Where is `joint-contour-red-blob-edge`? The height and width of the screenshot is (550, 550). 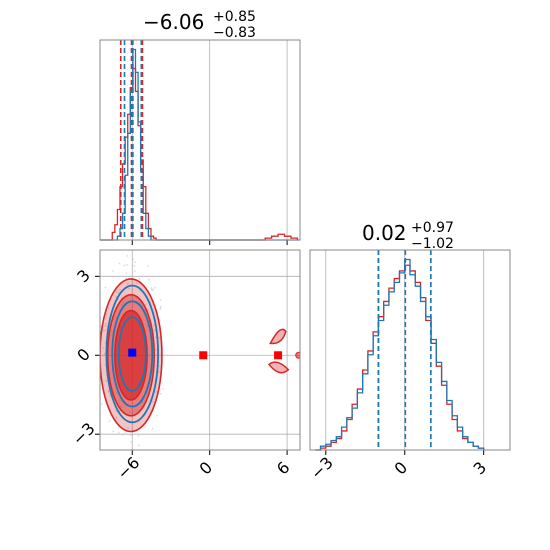 joint-contour-red-blob-edge is located at coordinates (297, 355).